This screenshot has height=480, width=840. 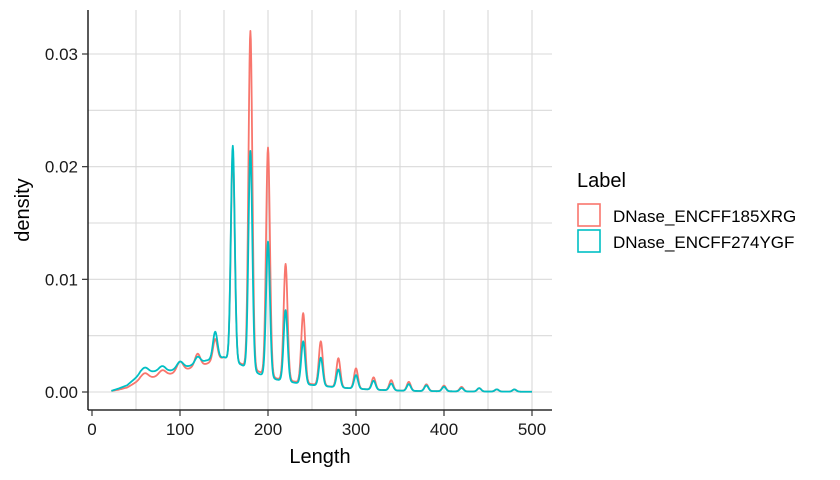 What do you see at coordinates (356, 429) in the screenshot?
I see `x-tick-label: 300` at bounding box center [356, 429].